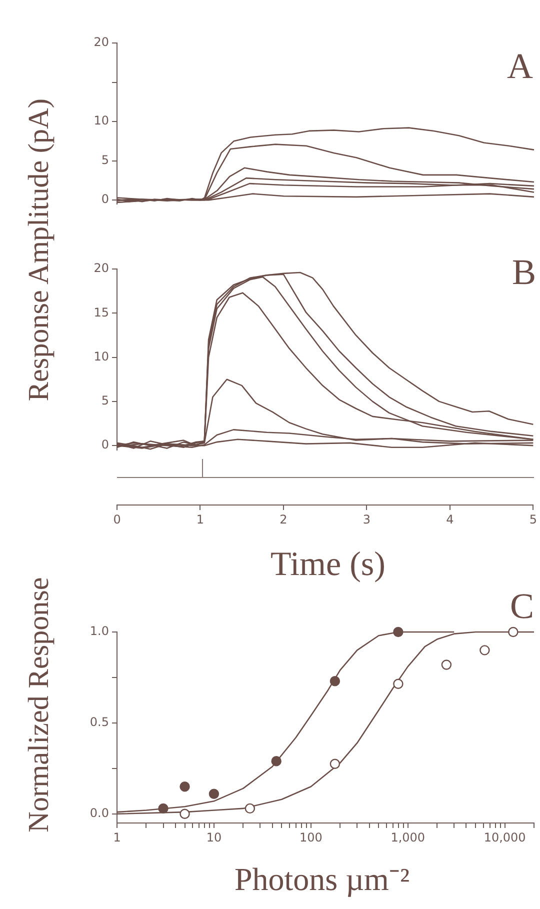  I want to click on x-tick-label: 10,000, so click(505, 837).